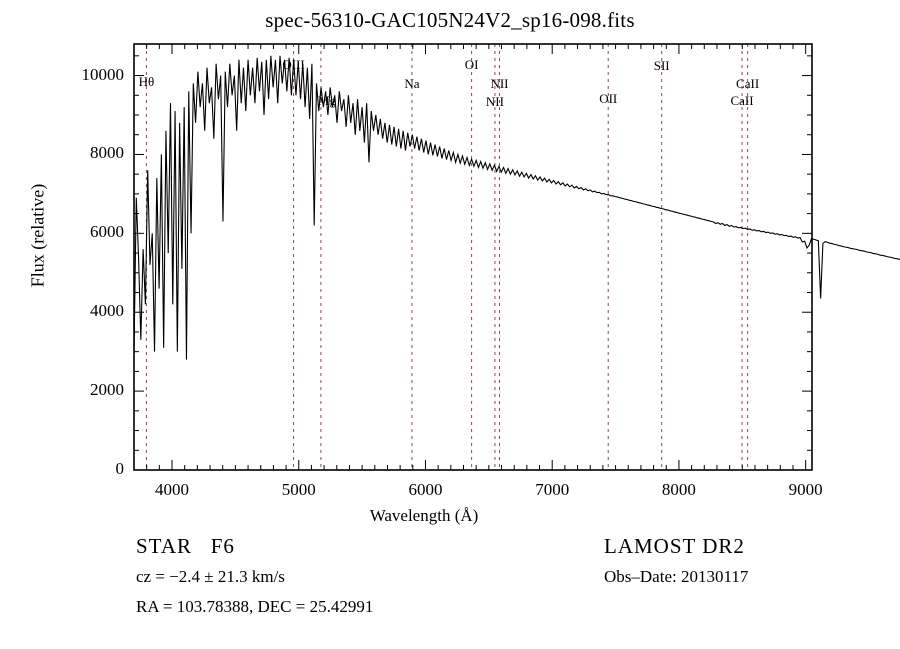  What do you see at coordinates (608, 98) in the screenshot?
I see `spectral-line-label-OII: OII` at bounding box center [608, 98].